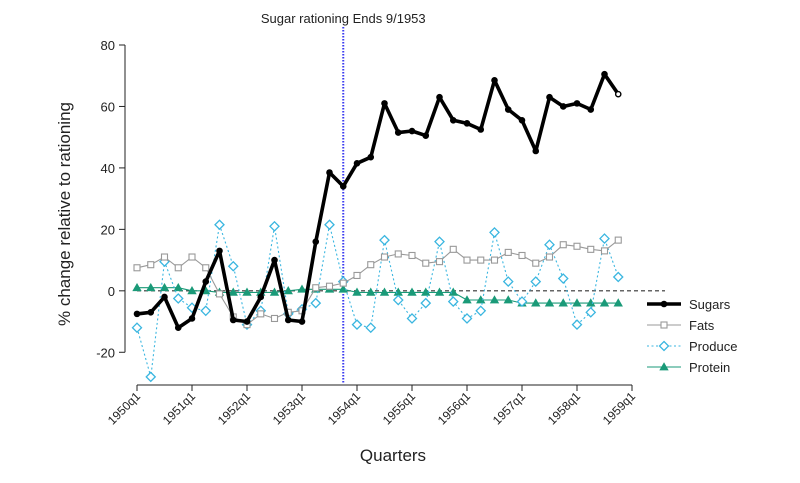 The height and width of the screenshot is (483, 800). I want to click on x-tick-label: 1958q1, so click(564, 408).